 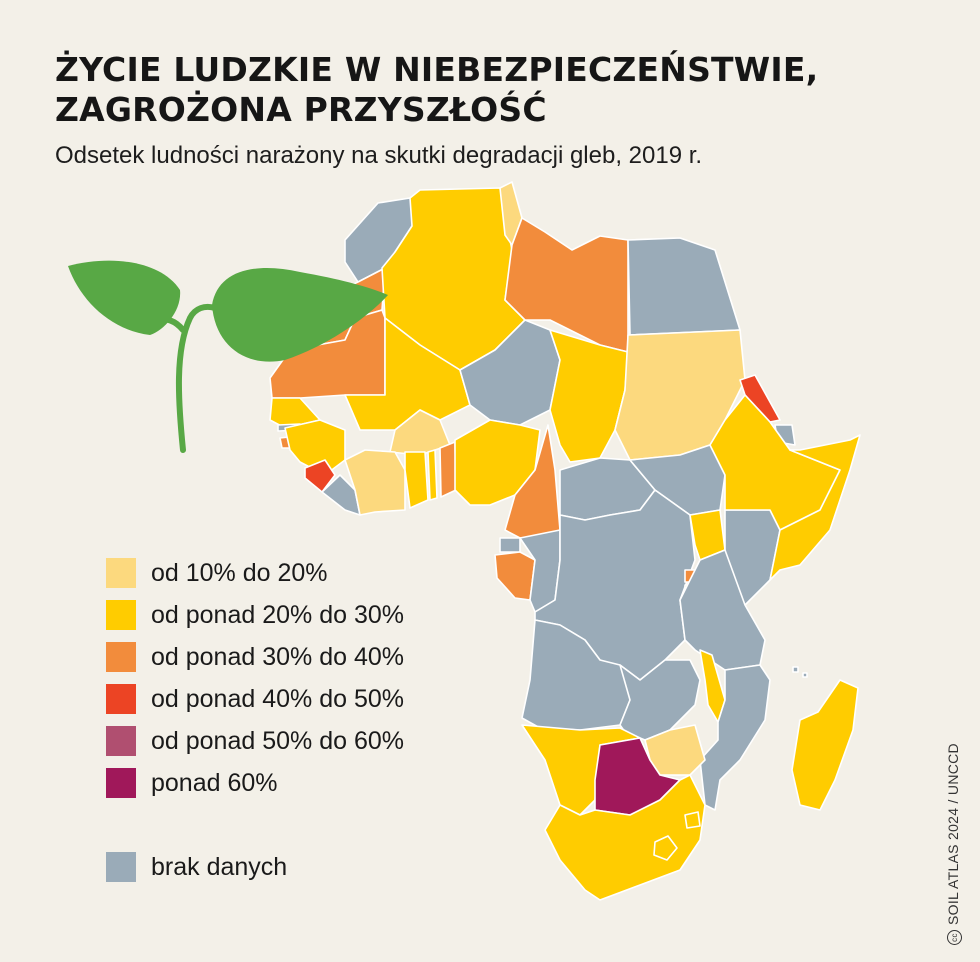 I want to click on legend-label-no-data: brak danych, so click(x=219, y=866).